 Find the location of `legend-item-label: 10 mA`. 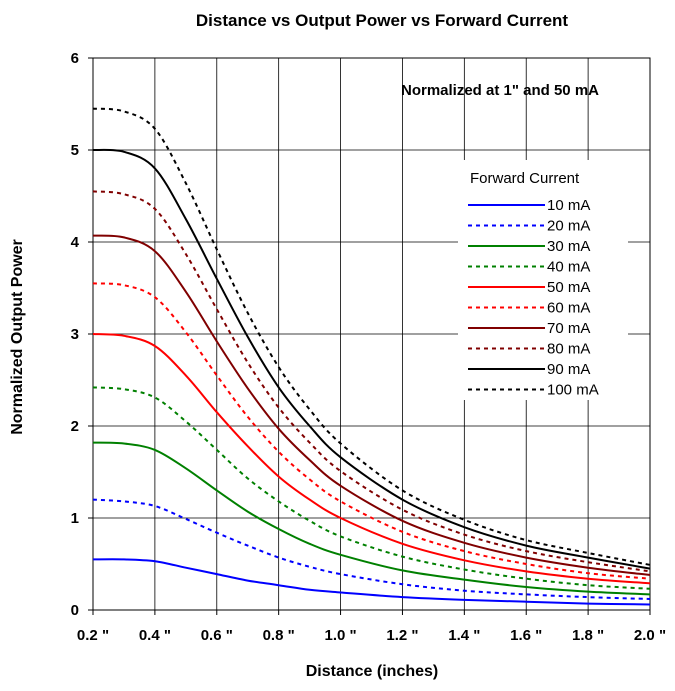

legend-item-label: 10 mA is located at coordinates (568, 205).